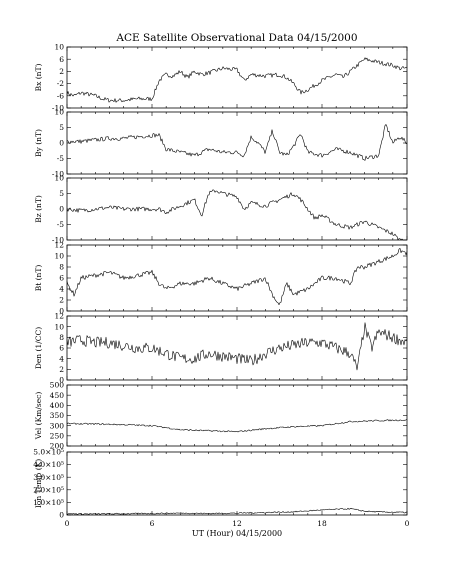  What do you see at coordinates (237, 533) in the screenshot?
I see `x-axis-label: UT (Hour) 04/15/2000` at bounding box center [237, 533].